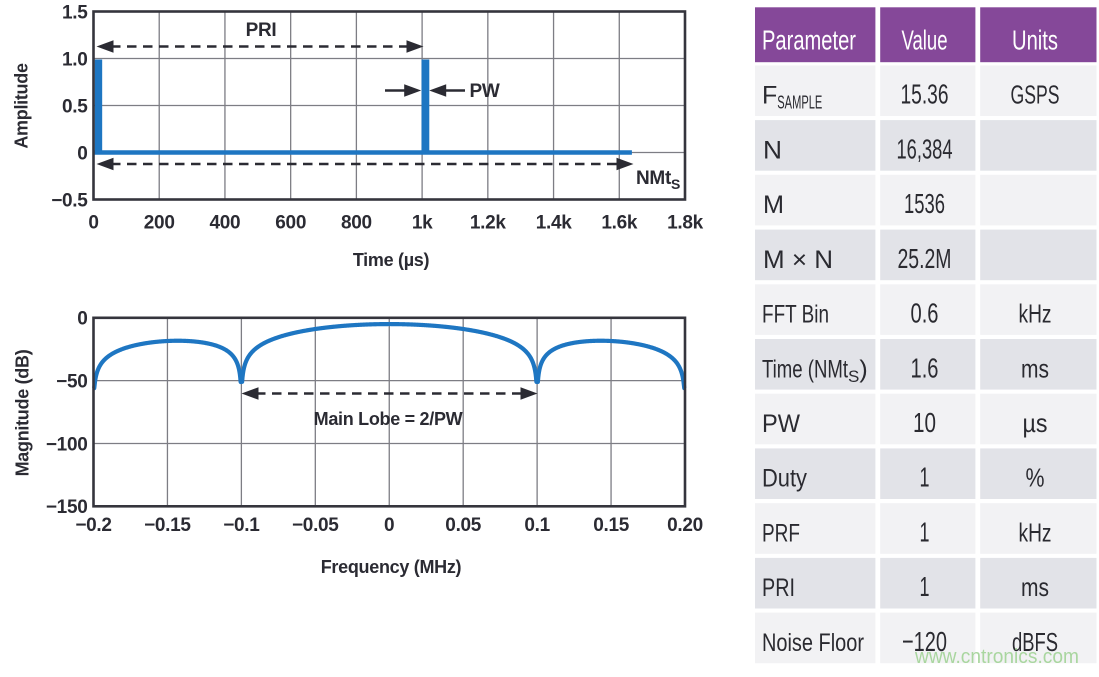  What do you see at coordinates (925, 367) in the screenshot?
I see `svg-text: 1.6` at bounding box center [925, 367].